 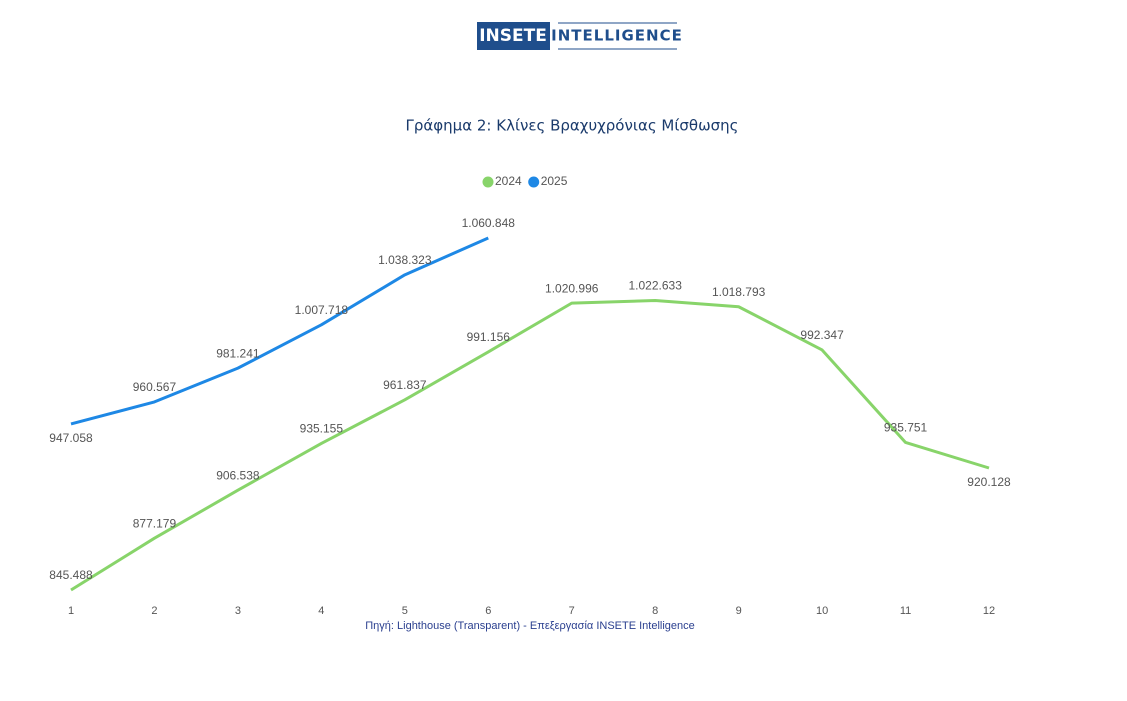 What do you see at coordinates (822, 611) in the screenshot?
I see `x-tick-label: 10` at bounding box center [822, 611].